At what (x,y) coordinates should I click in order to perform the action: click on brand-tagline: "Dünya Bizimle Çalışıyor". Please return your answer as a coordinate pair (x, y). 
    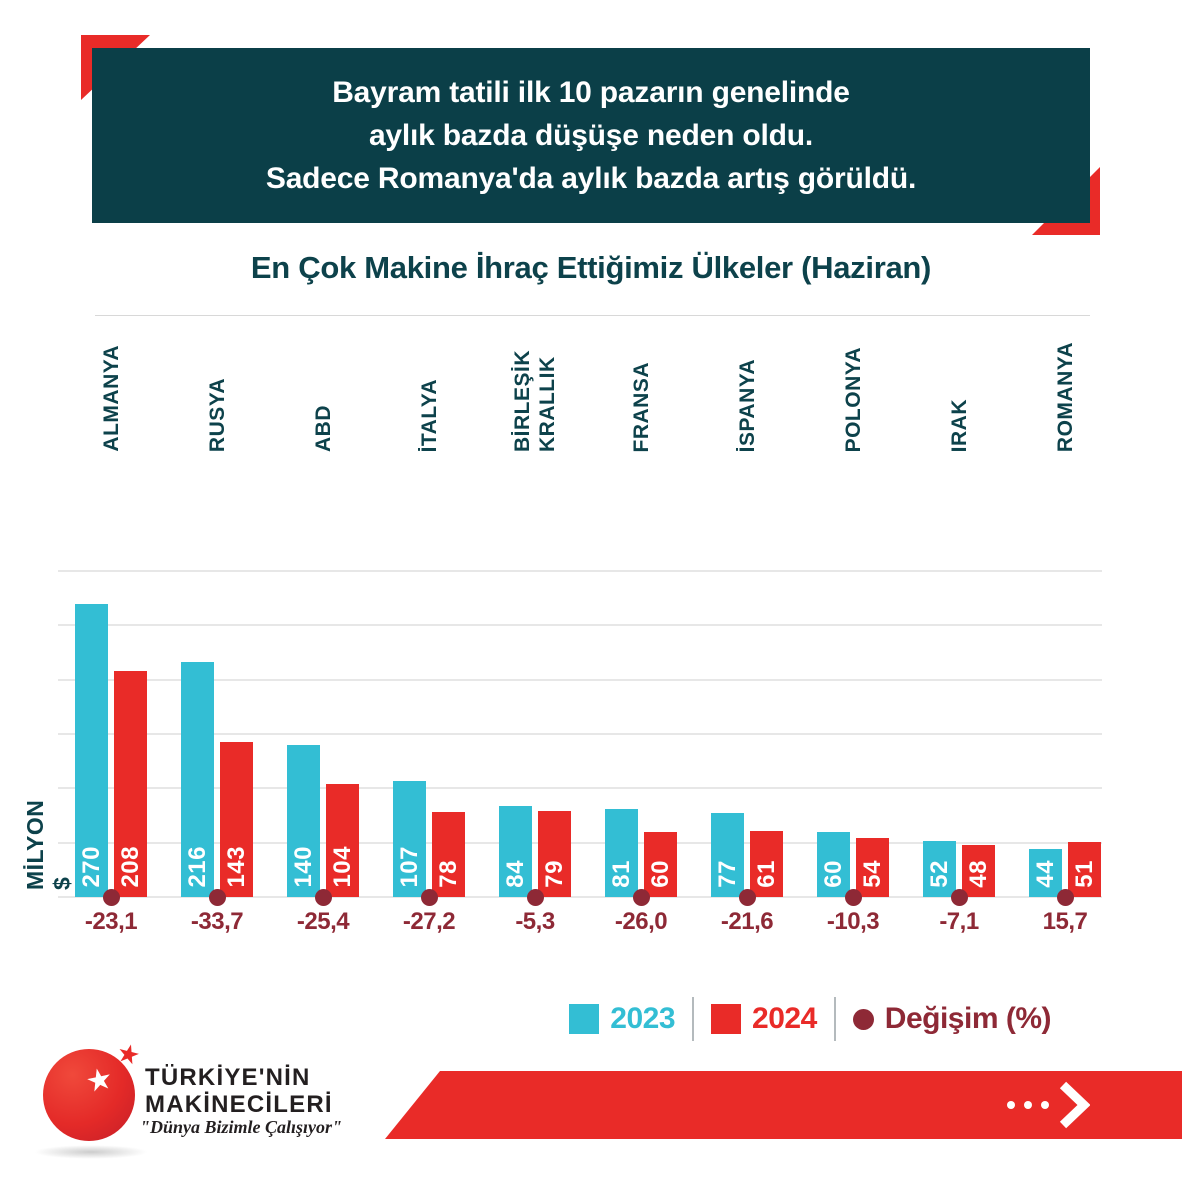
    Looking at the image, I should click on (241, 1127).